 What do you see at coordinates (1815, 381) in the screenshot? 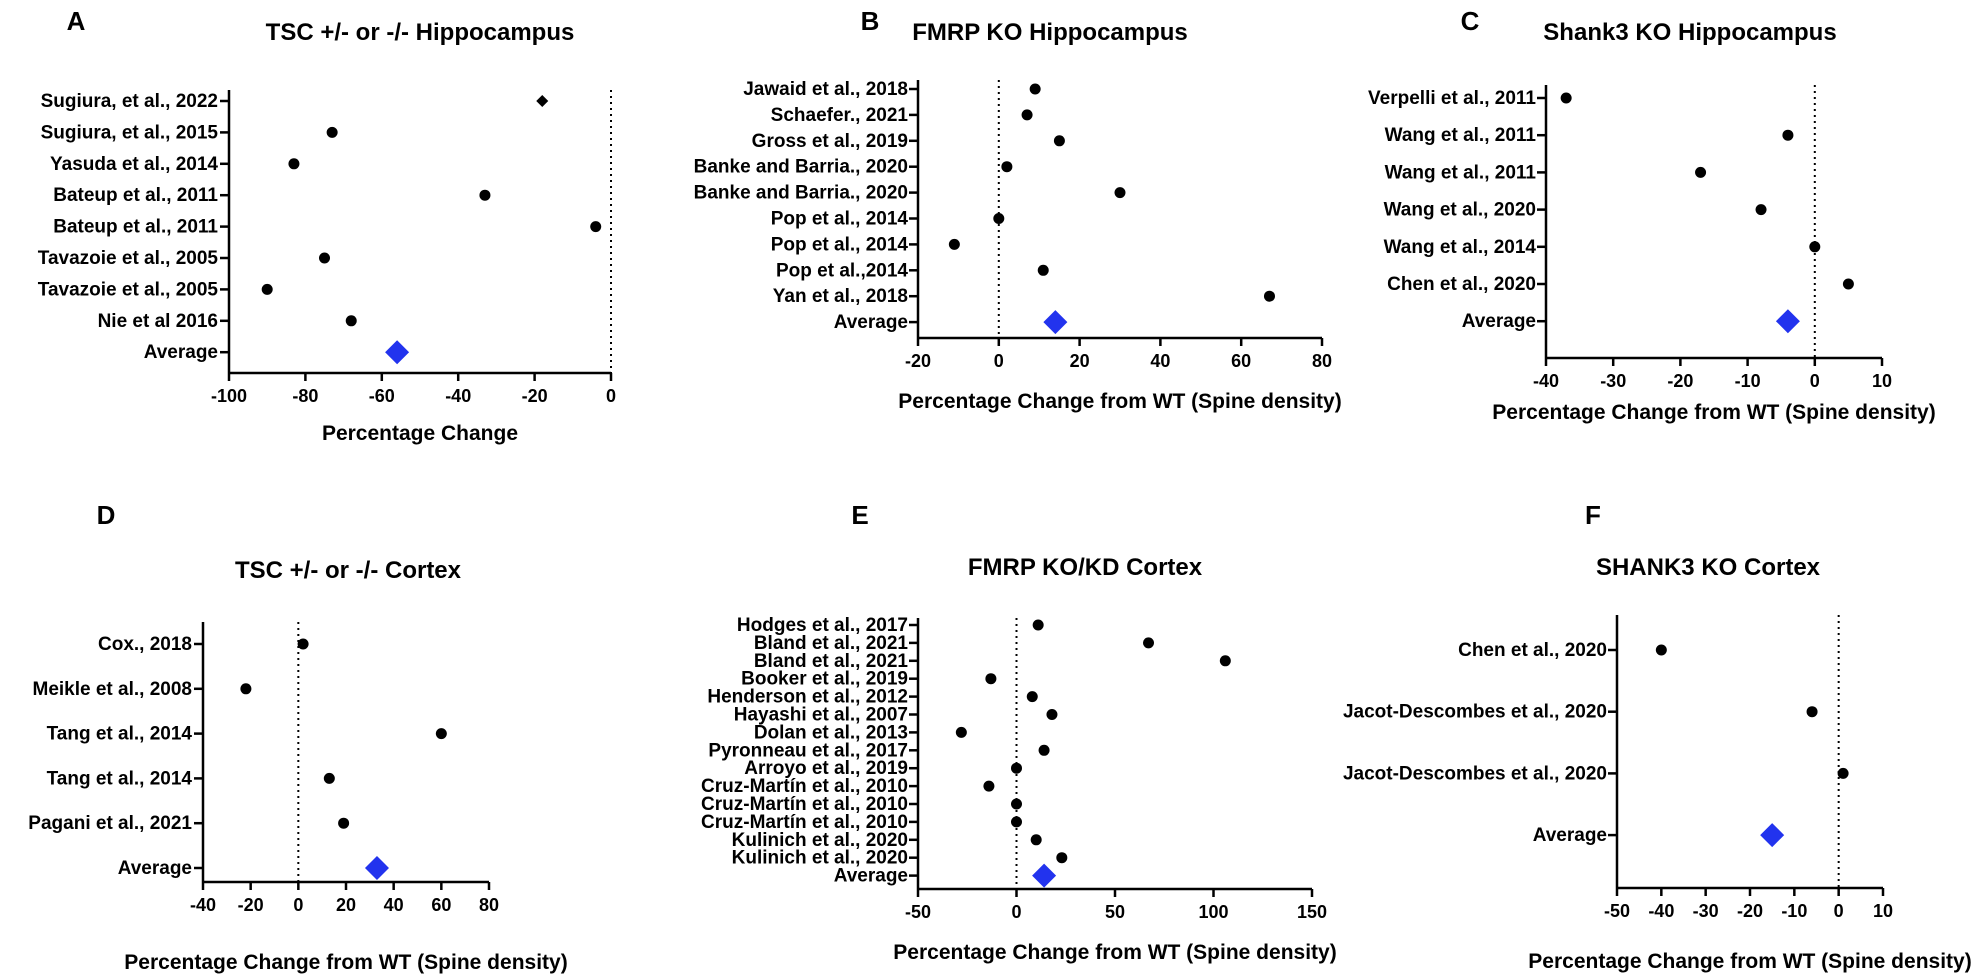
I see `panel-c-x-tick-label: 0` at bounding box center [1815, 381].